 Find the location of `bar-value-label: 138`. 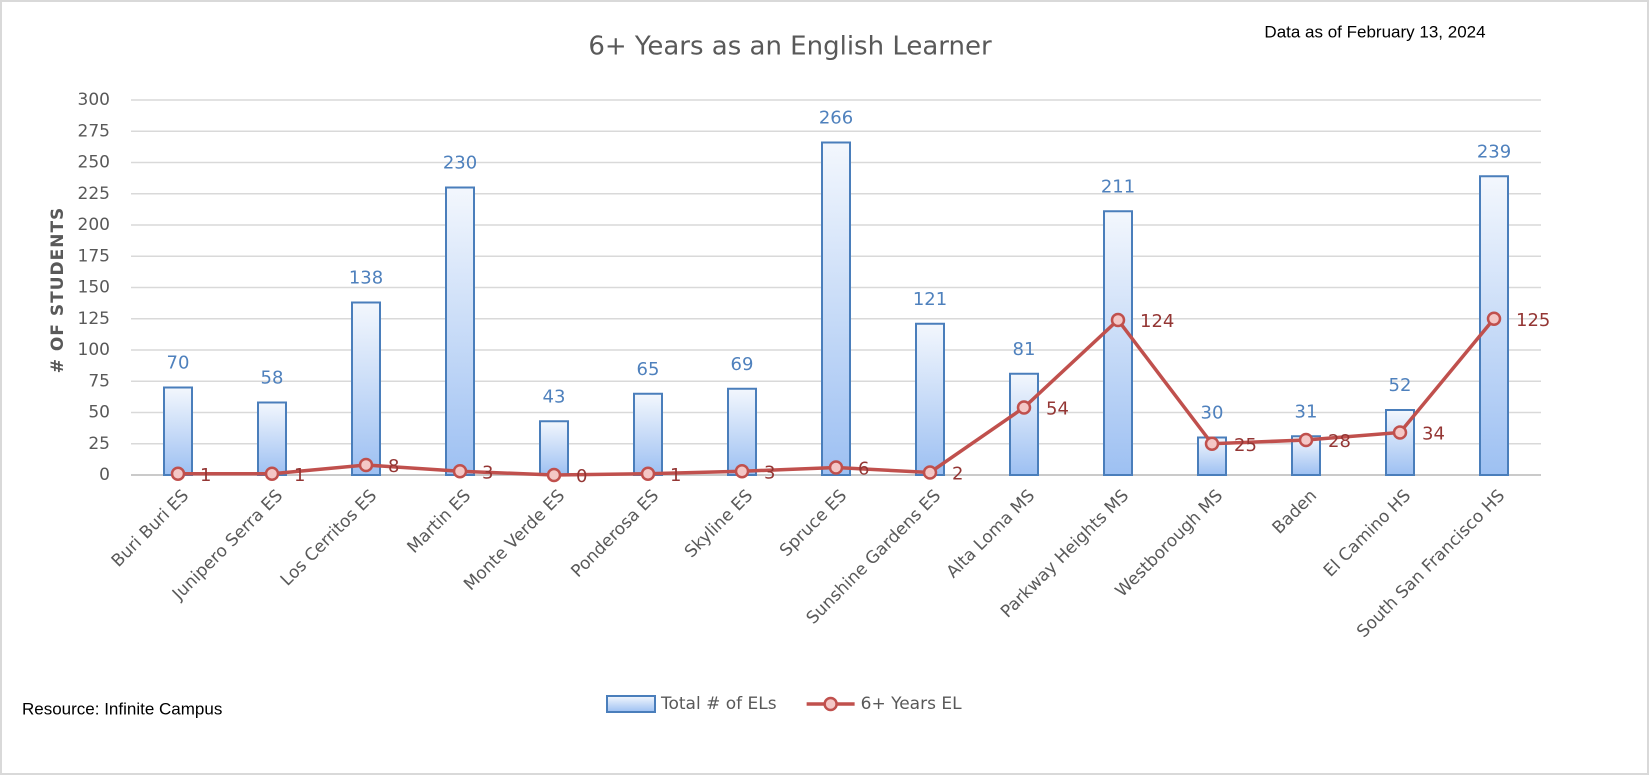

bar-value-label: 138 is located at coordinates (366, 278).